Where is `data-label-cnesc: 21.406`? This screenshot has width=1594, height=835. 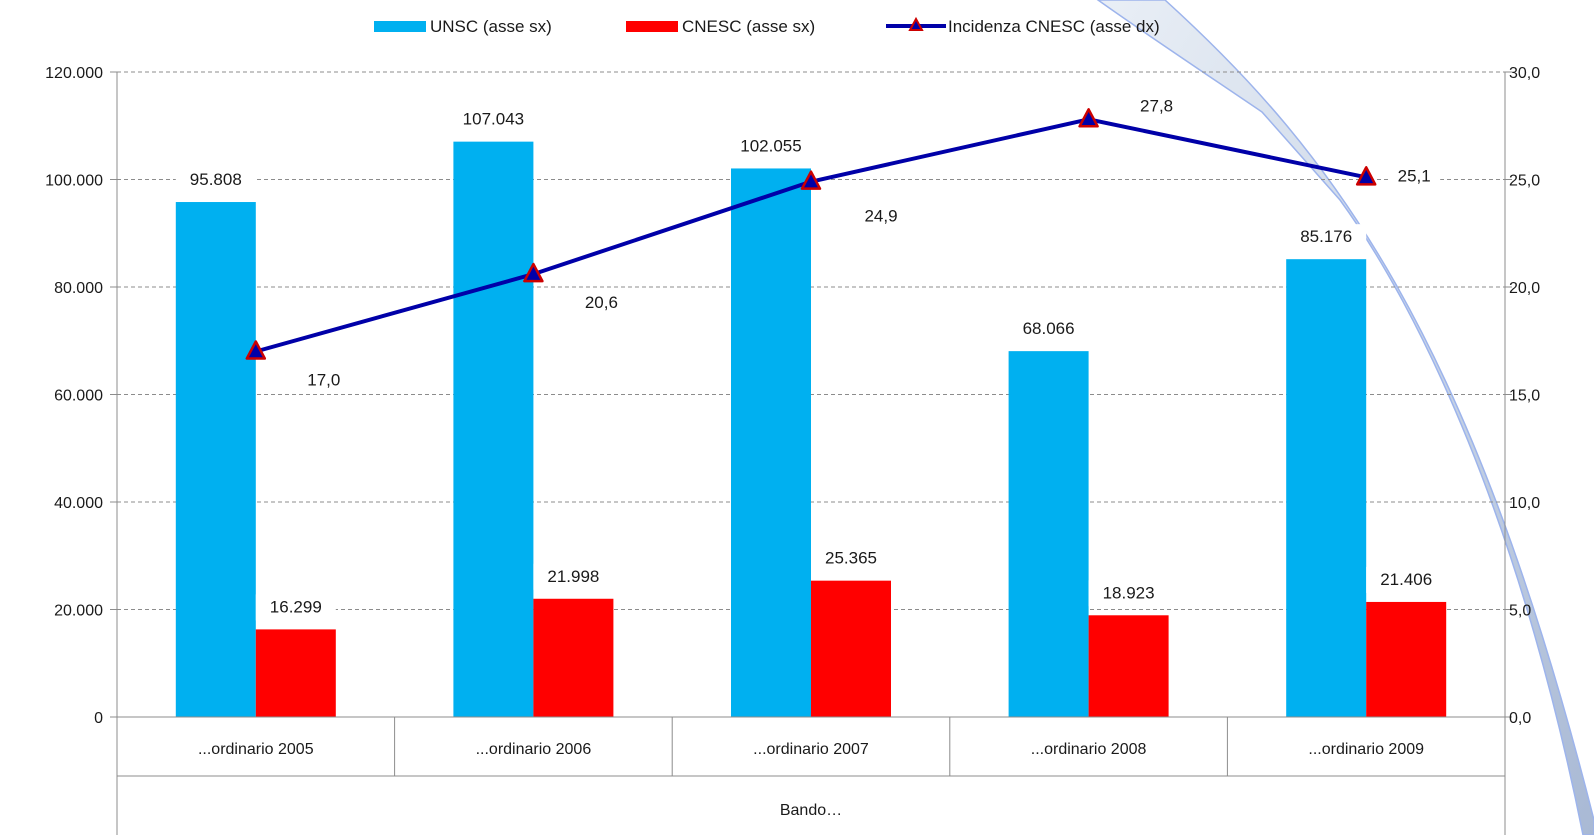
data-label-cnesc: 21.406 is located at coordinates (1406, 579).